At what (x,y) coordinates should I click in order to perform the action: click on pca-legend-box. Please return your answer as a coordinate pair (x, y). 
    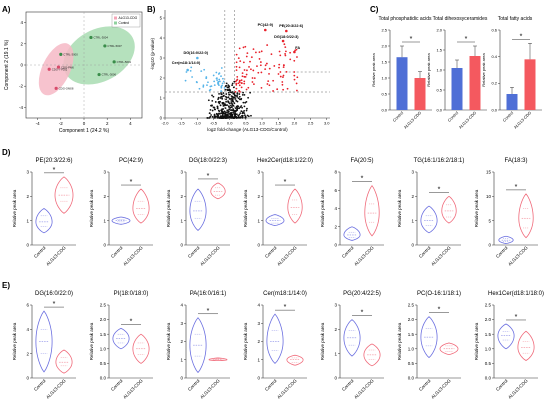
    Looking at the image, I should click on (126, 20).